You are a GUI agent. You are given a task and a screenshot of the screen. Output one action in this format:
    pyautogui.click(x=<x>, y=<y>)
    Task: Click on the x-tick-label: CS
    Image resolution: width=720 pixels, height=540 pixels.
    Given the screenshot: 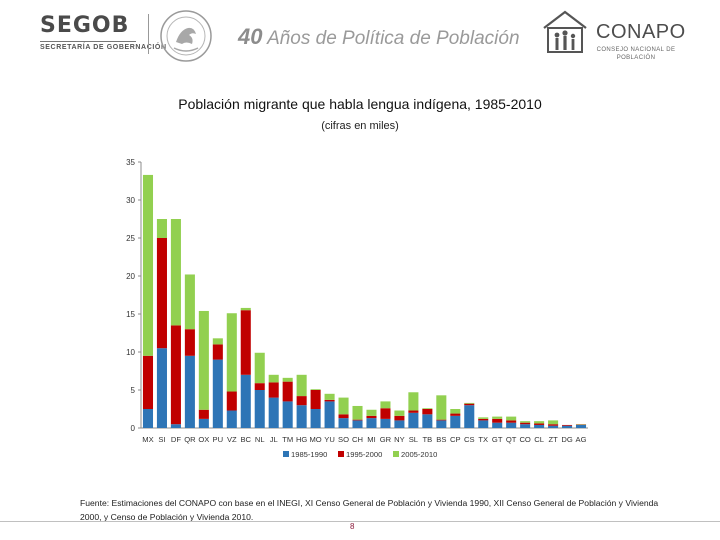 What is the action you would take?
    pyautogui.click(x=469, y=439)
    